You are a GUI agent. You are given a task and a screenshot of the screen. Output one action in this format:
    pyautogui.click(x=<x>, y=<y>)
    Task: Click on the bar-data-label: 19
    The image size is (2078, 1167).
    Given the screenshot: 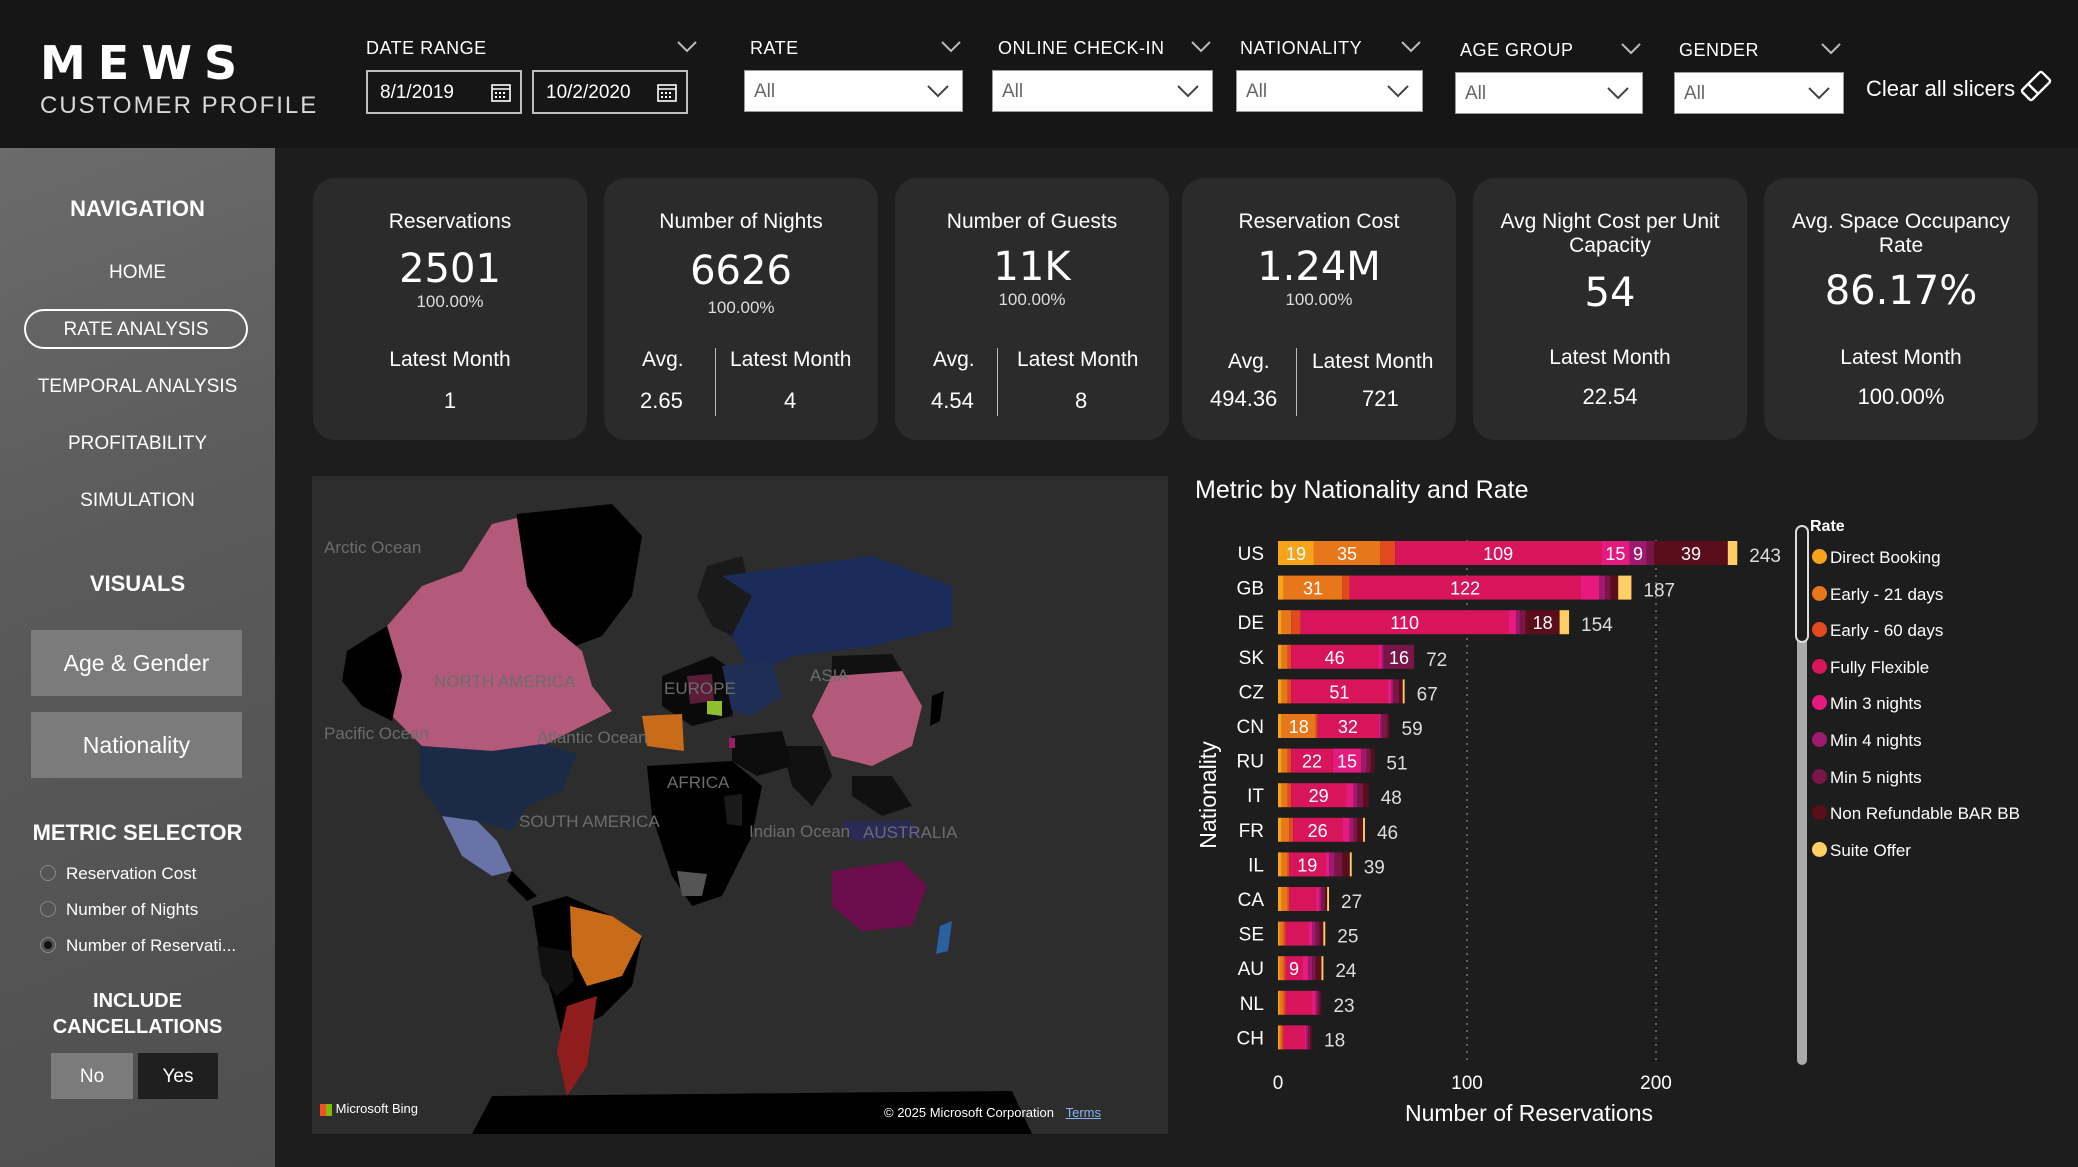 What is the action you would take?
    pyautogui.click(x=1307, y=865)
    